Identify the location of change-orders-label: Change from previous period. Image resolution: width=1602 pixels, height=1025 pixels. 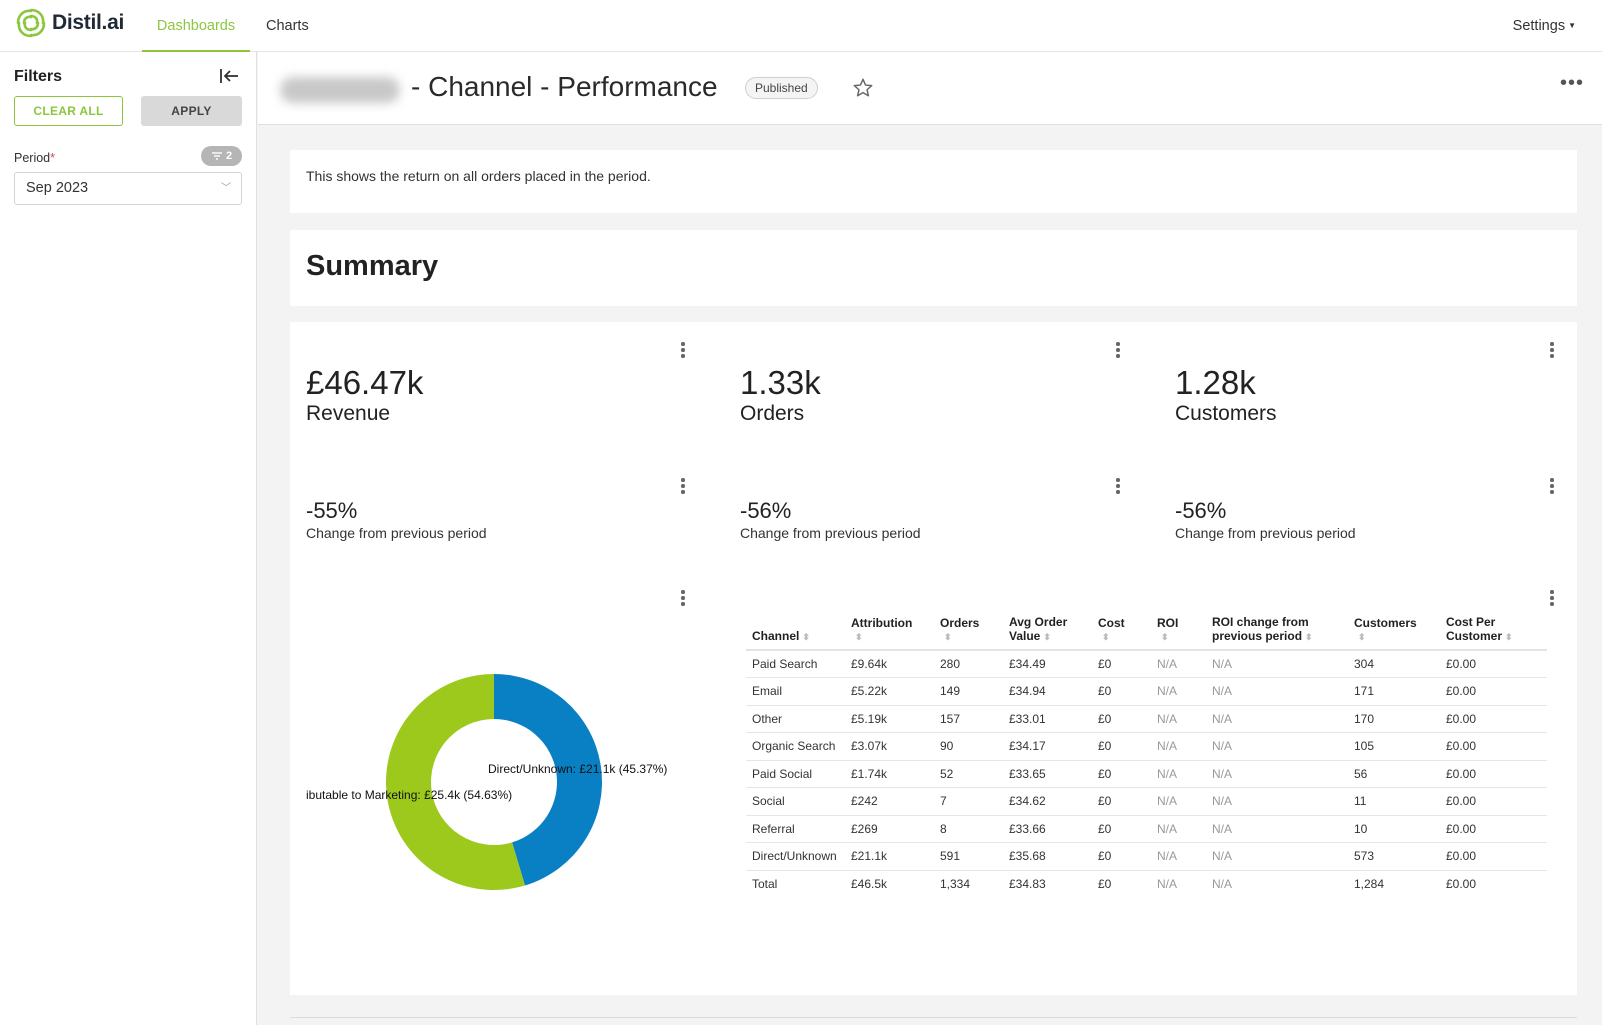
(830, 533).